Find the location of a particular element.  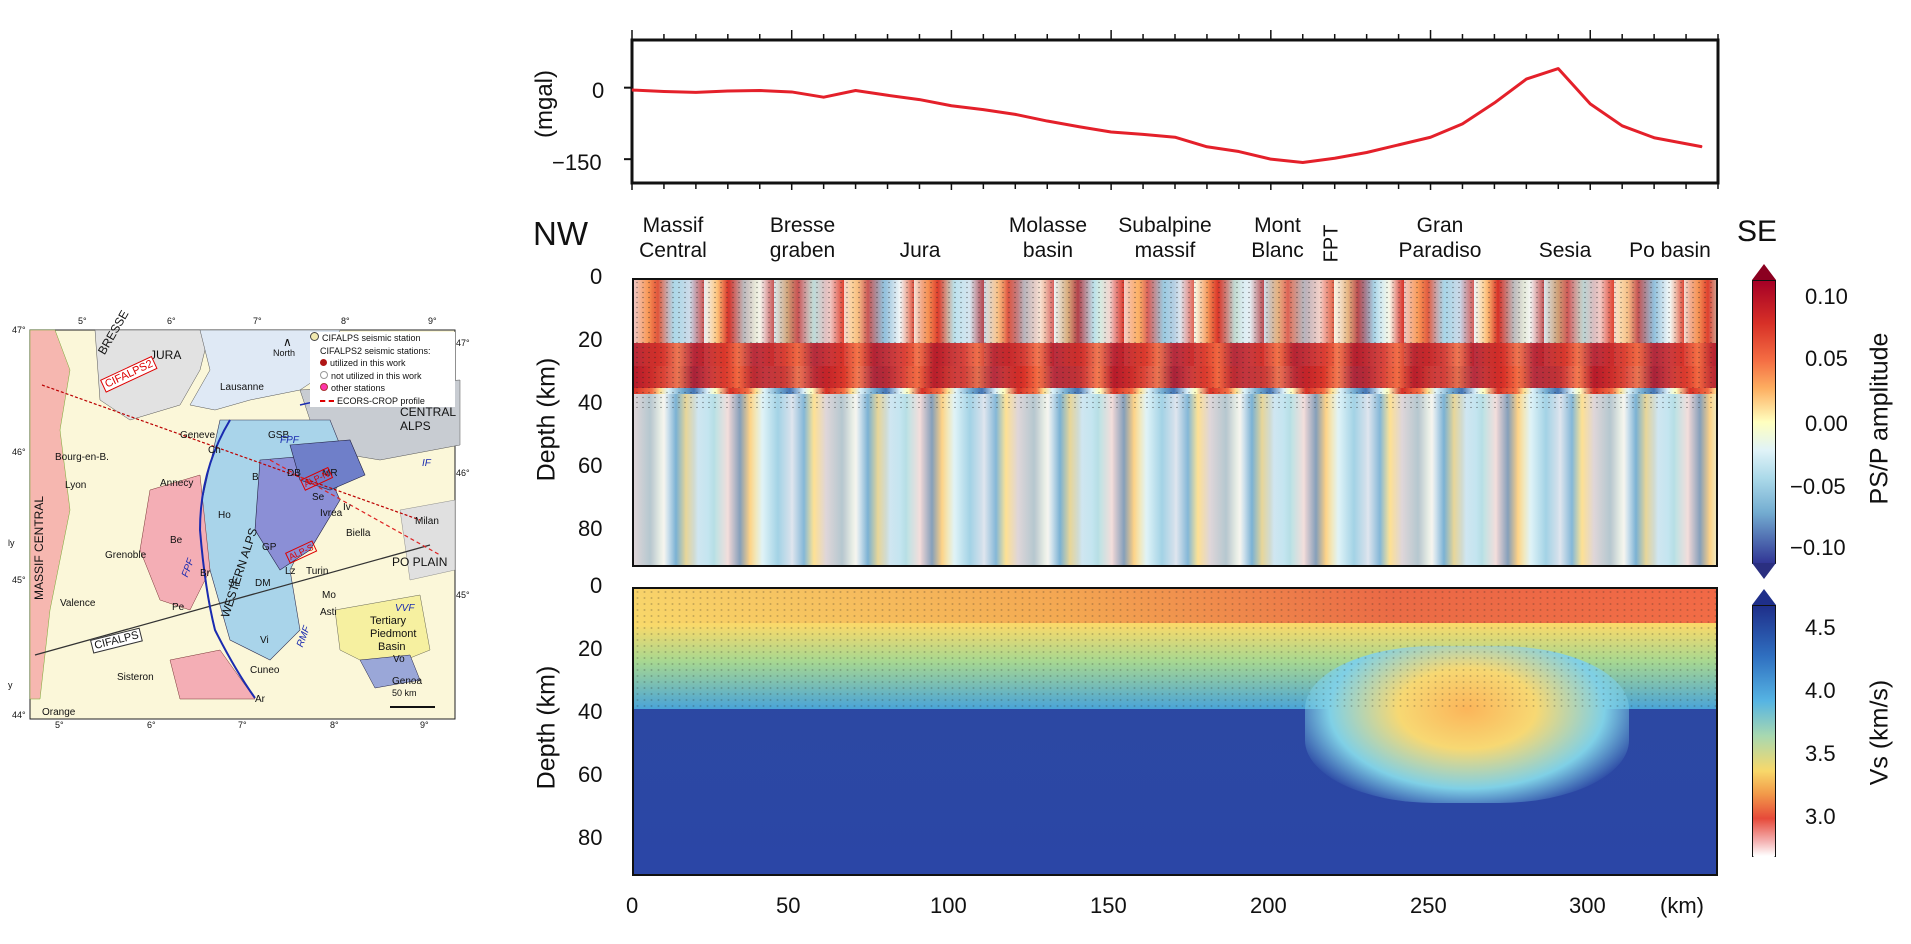

city-ivrea: Ivrea is located at coordinates (331, 513).